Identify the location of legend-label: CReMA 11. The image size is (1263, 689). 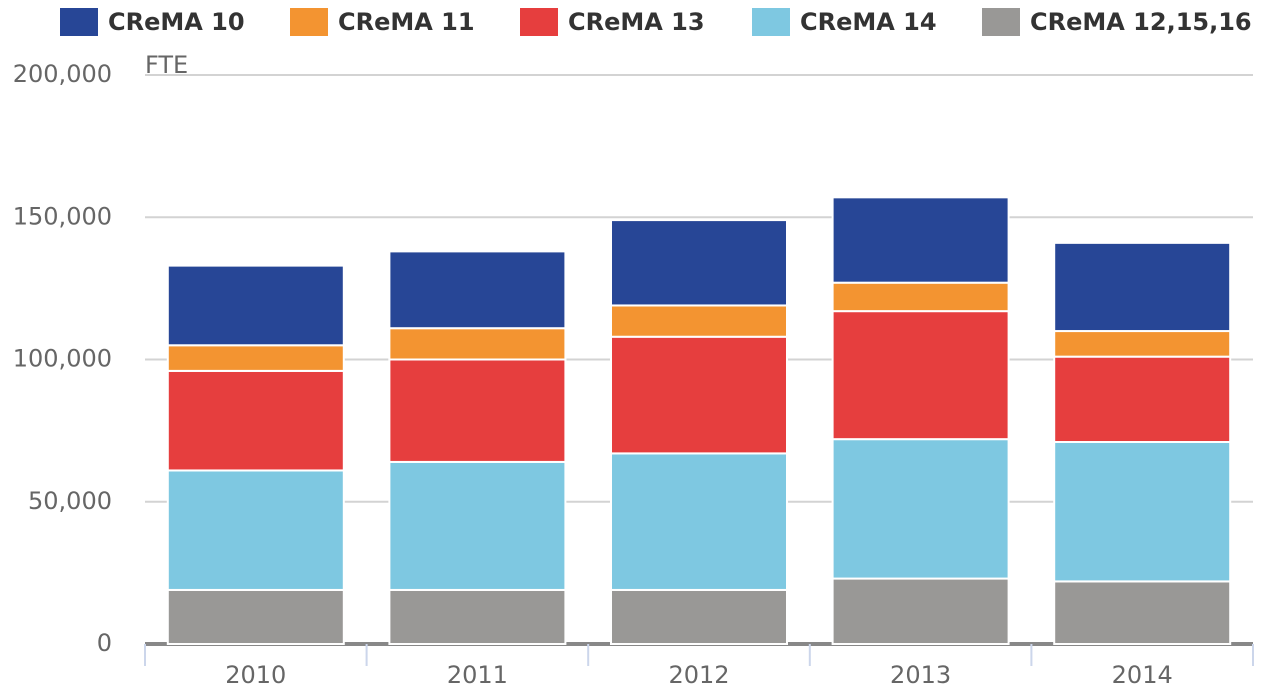
(406, 22).